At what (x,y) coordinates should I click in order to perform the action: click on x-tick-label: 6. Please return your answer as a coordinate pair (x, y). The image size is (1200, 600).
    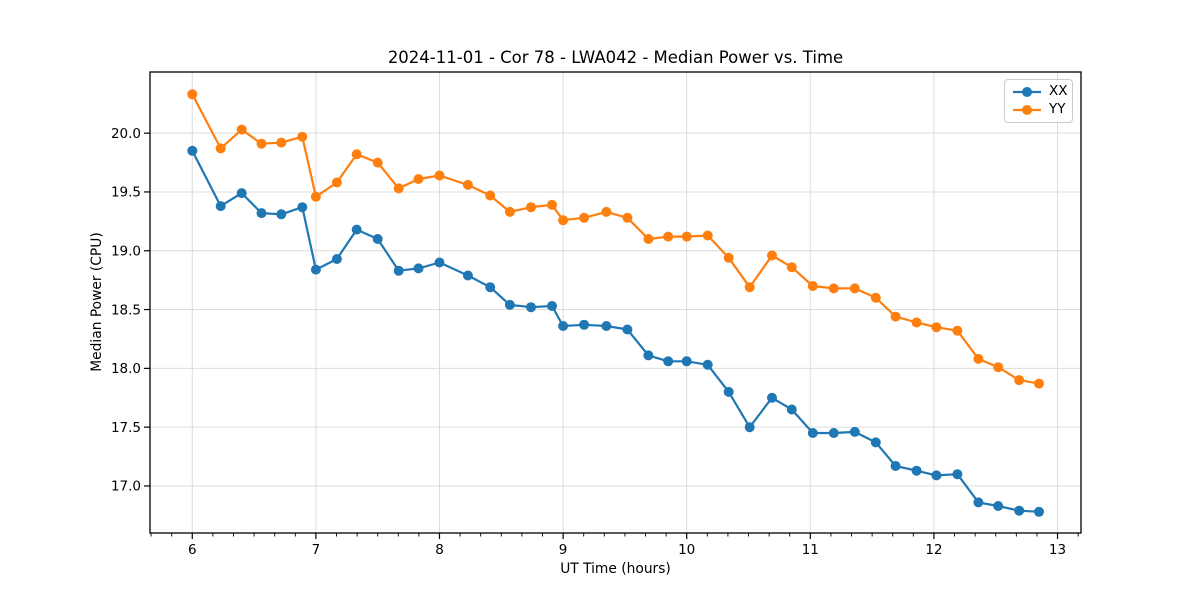
    Looking at the image, I should click on (192, 550).